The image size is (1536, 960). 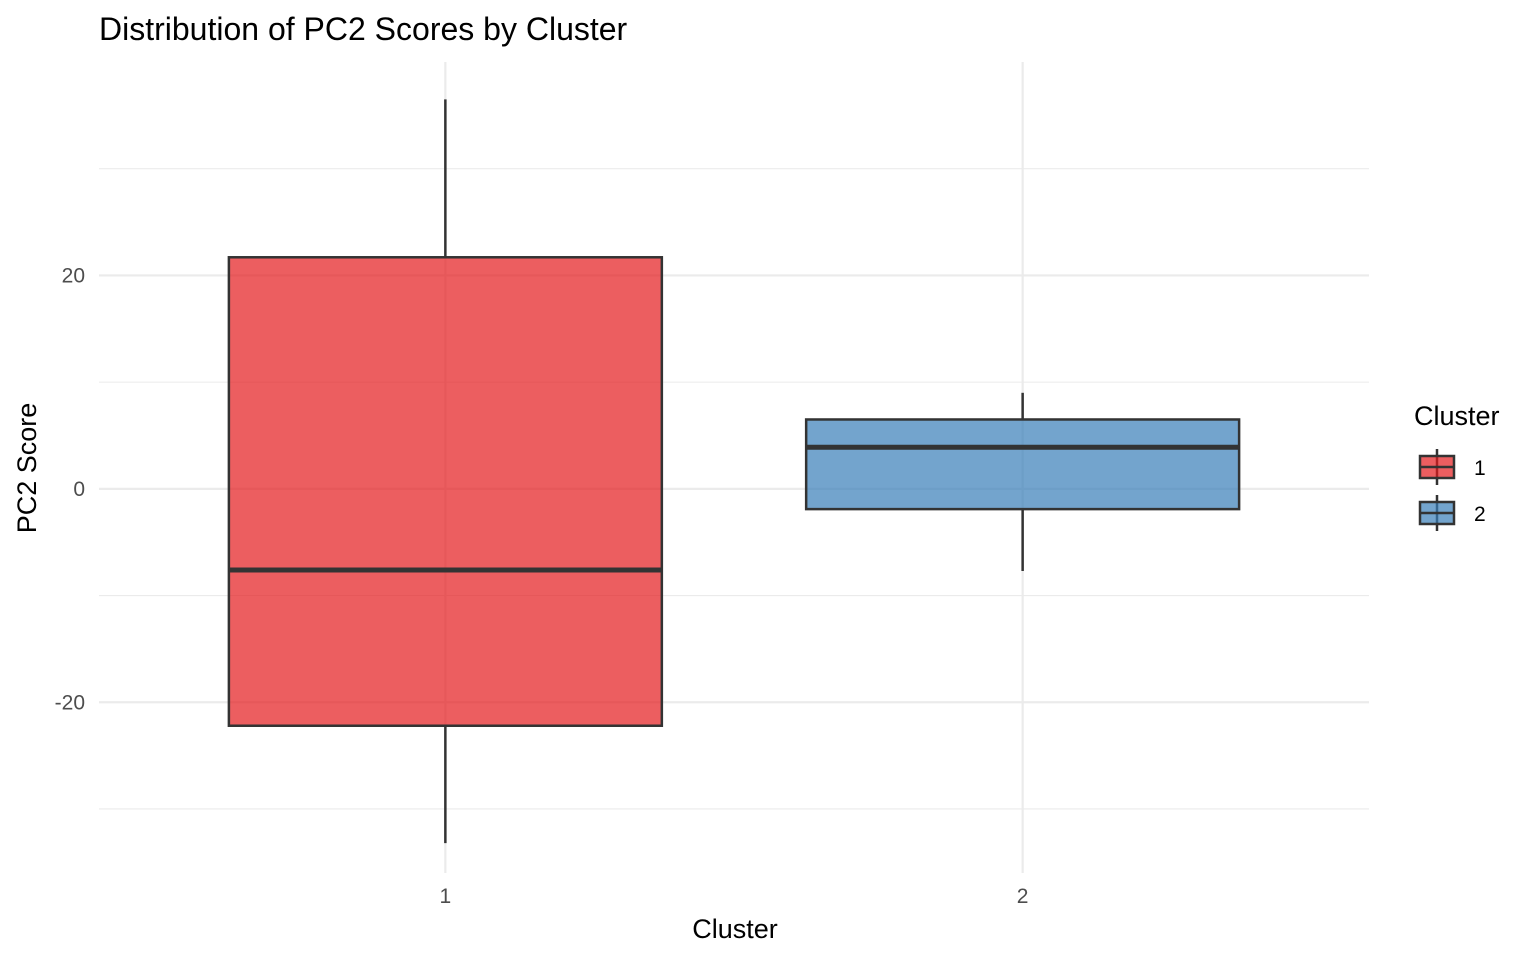 What do you see at coordinates (1023, 896) in the screenshot?
I see `x-tick-label: 2` at bounding box center [1023, 896].